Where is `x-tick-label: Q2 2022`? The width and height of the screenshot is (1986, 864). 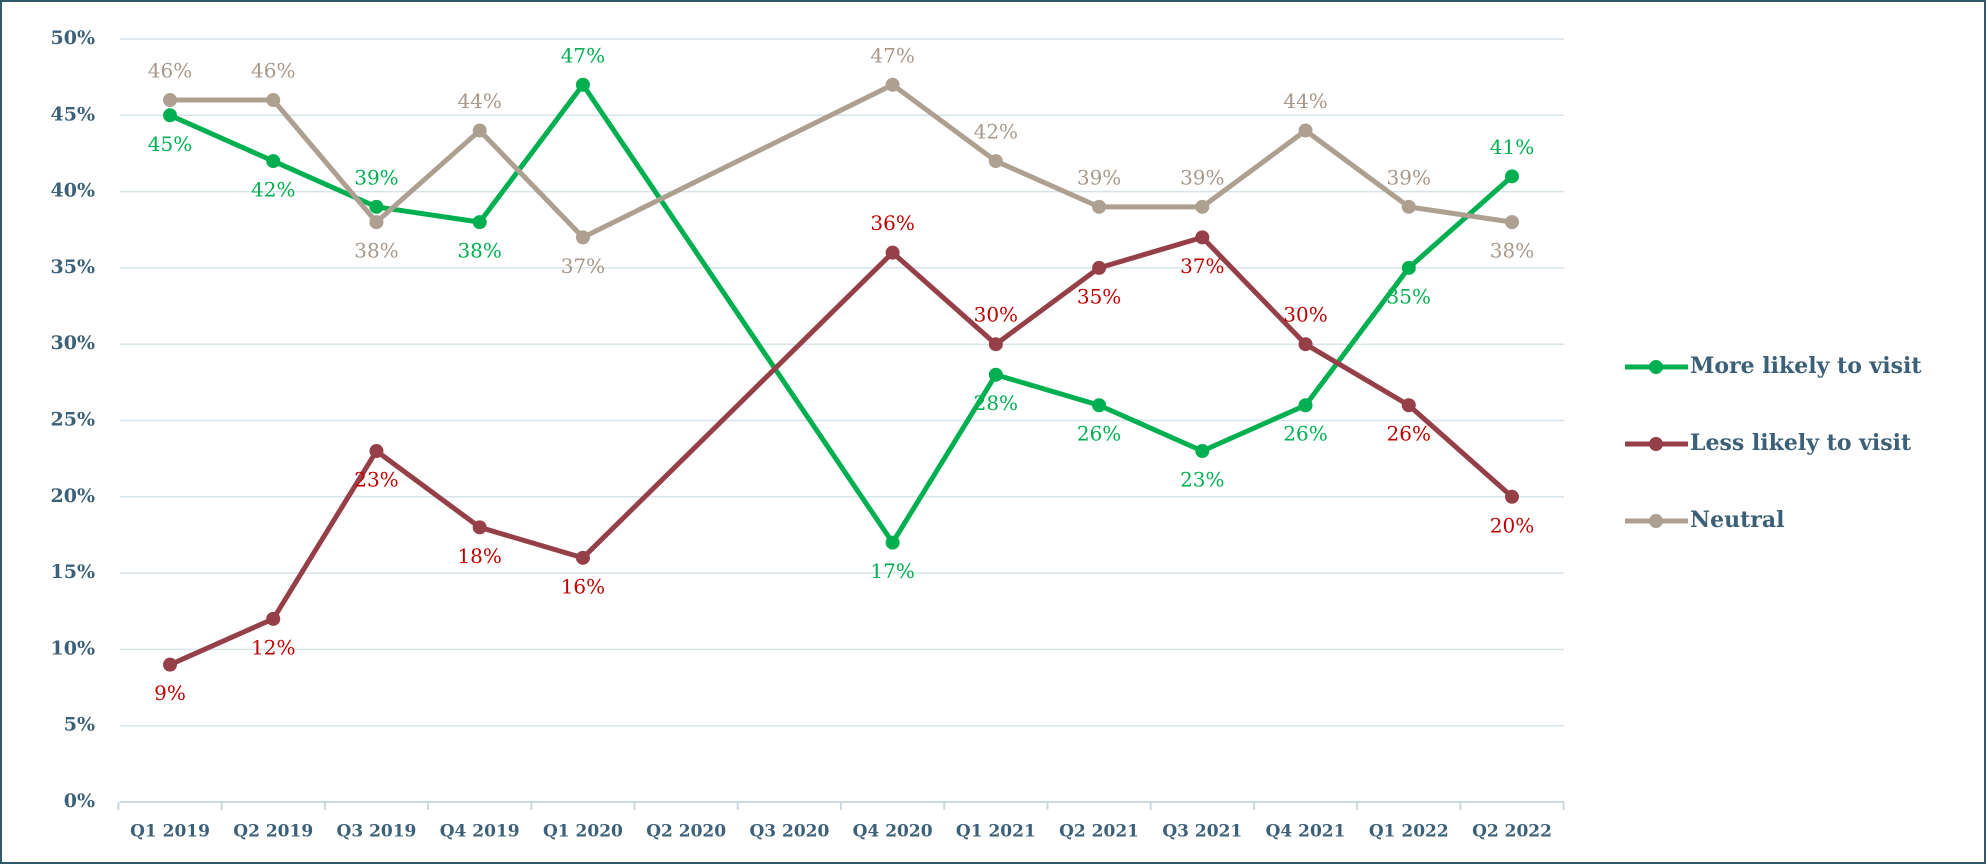
x-tick-label: Q2 2022 is located at coordinates (1512, 832).